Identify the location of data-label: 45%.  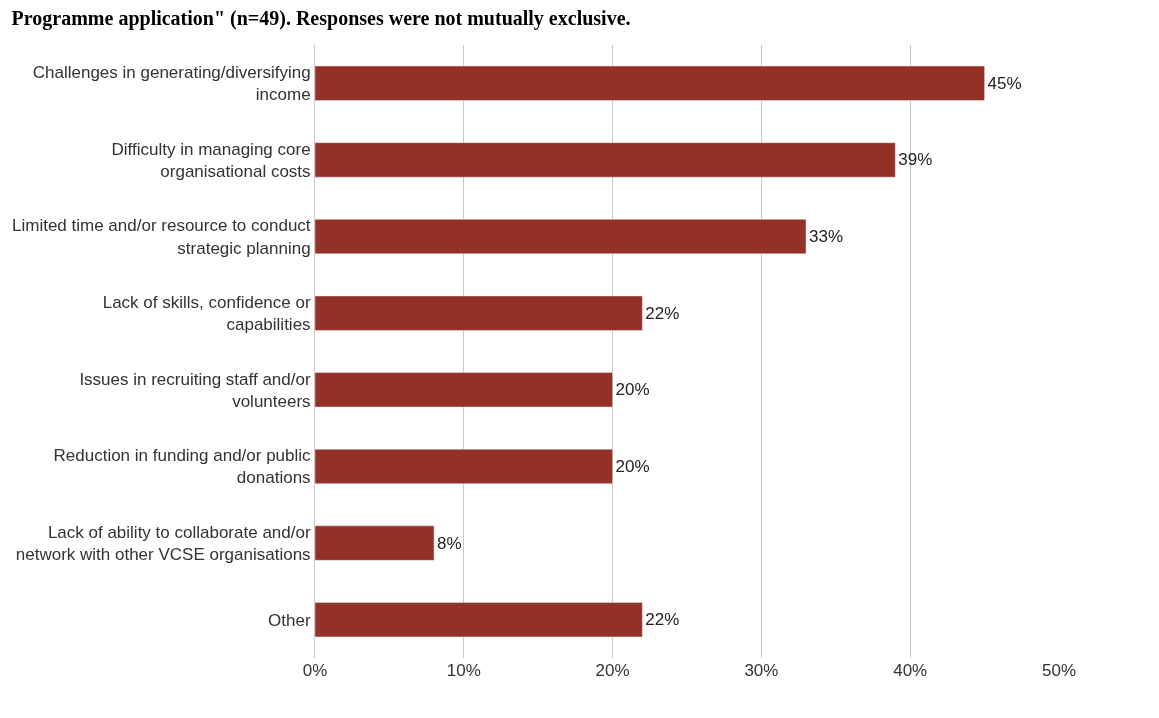
(1004, 83).